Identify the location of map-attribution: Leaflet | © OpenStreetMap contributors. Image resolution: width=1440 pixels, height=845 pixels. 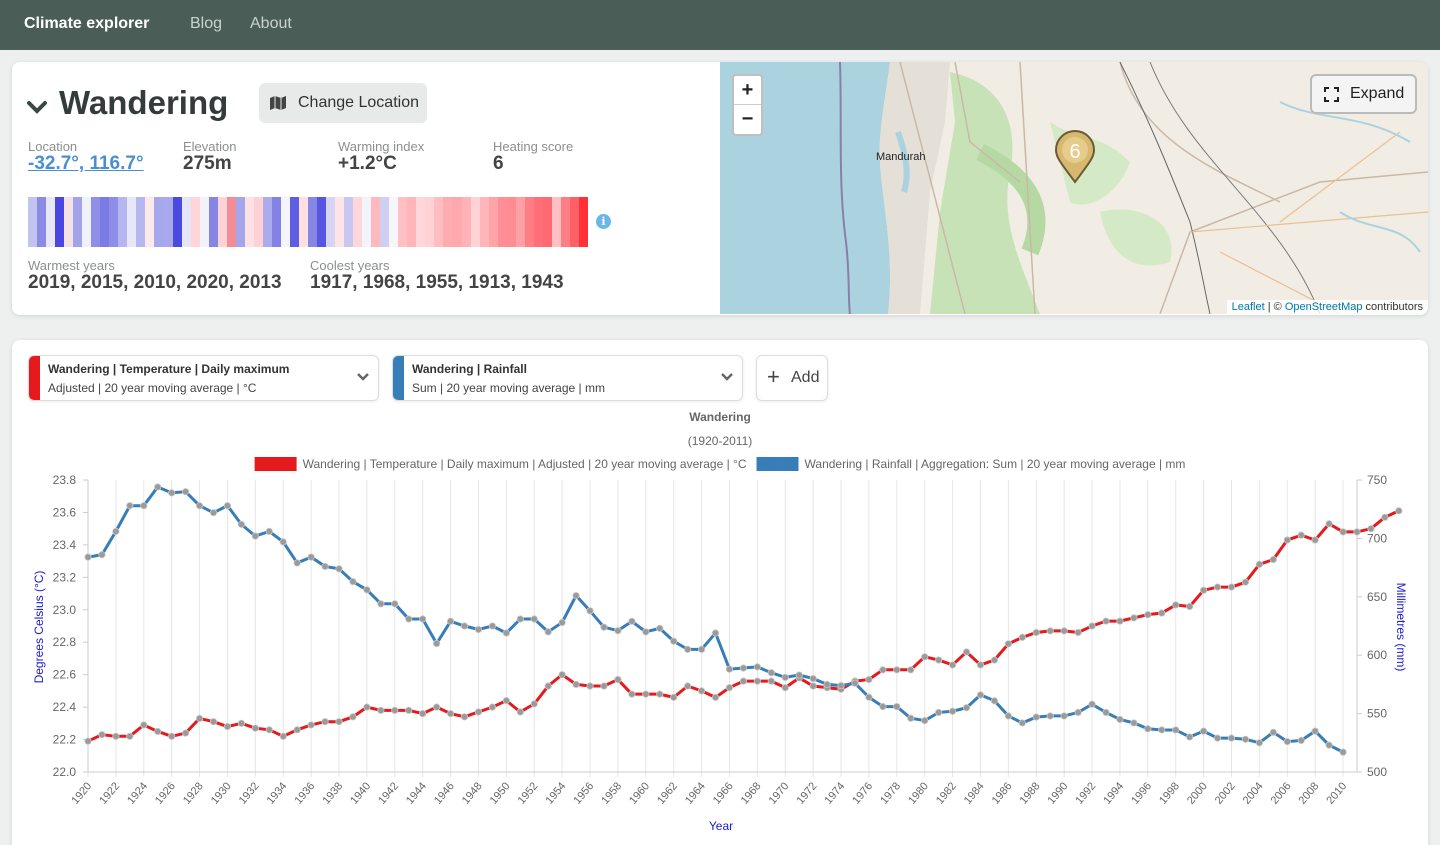
(1327, 307).